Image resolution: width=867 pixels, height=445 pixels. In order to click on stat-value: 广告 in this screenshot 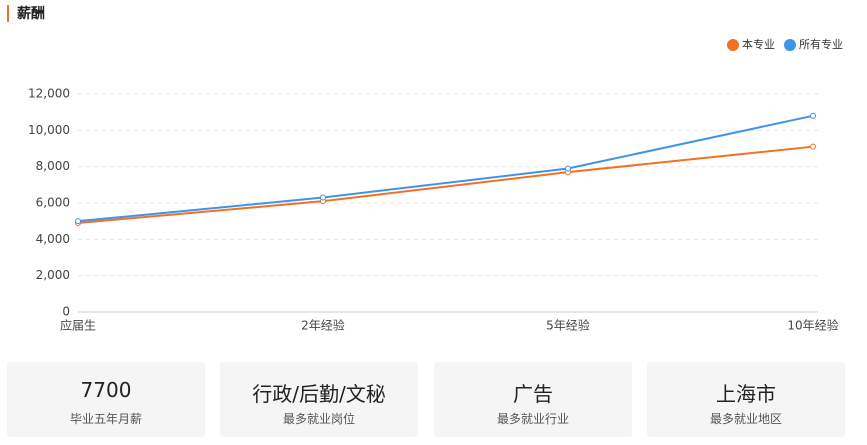, I will do `click(533, 394)`.